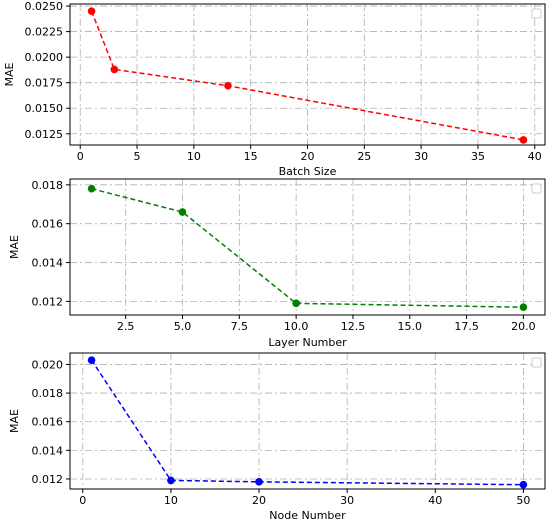 Image resolution: width=550 pixels, height=525 pixels. Describe the element at coordinates (353, 326) in the screenshot. I see `x-tick-label: 12.5` at that location.